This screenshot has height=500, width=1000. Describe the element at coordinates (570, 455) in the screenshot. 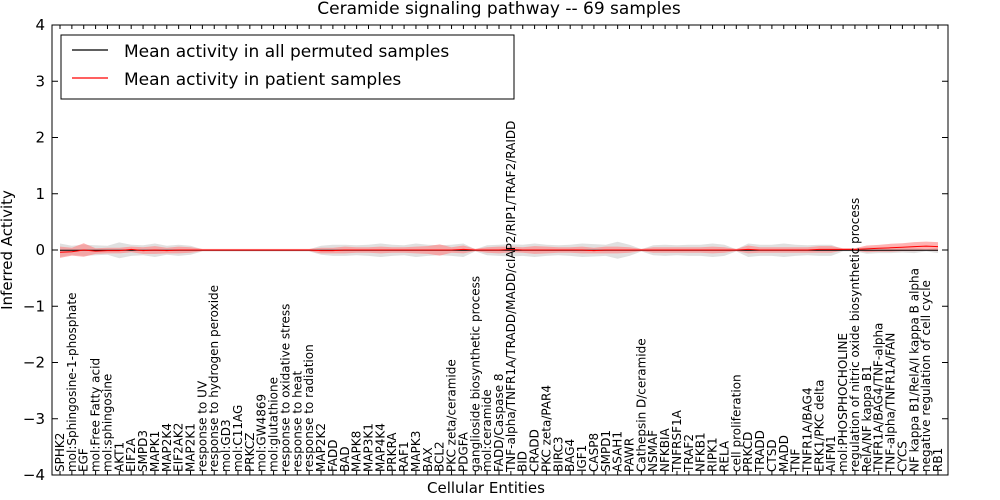

I see `x-tick-label: BAG4` at that location.